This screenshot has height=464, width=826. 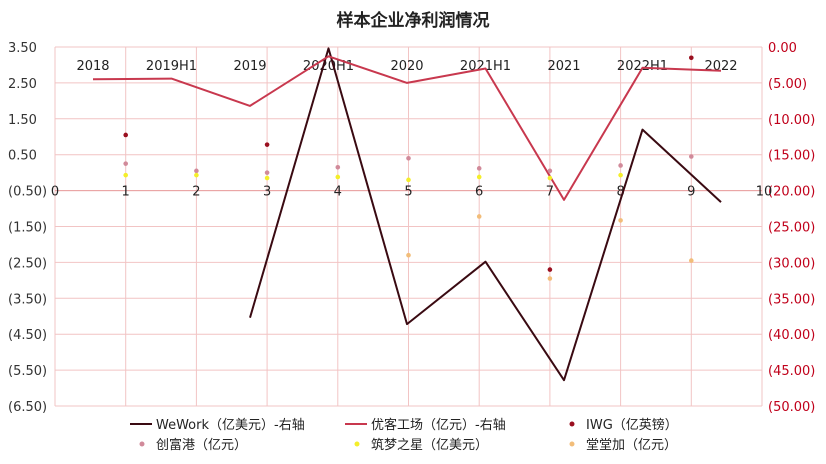 What do you see at coordinates (791, 156) in the screenshot?
I see `right-tick-label: (15.00)` at bounding box center [791, 156].